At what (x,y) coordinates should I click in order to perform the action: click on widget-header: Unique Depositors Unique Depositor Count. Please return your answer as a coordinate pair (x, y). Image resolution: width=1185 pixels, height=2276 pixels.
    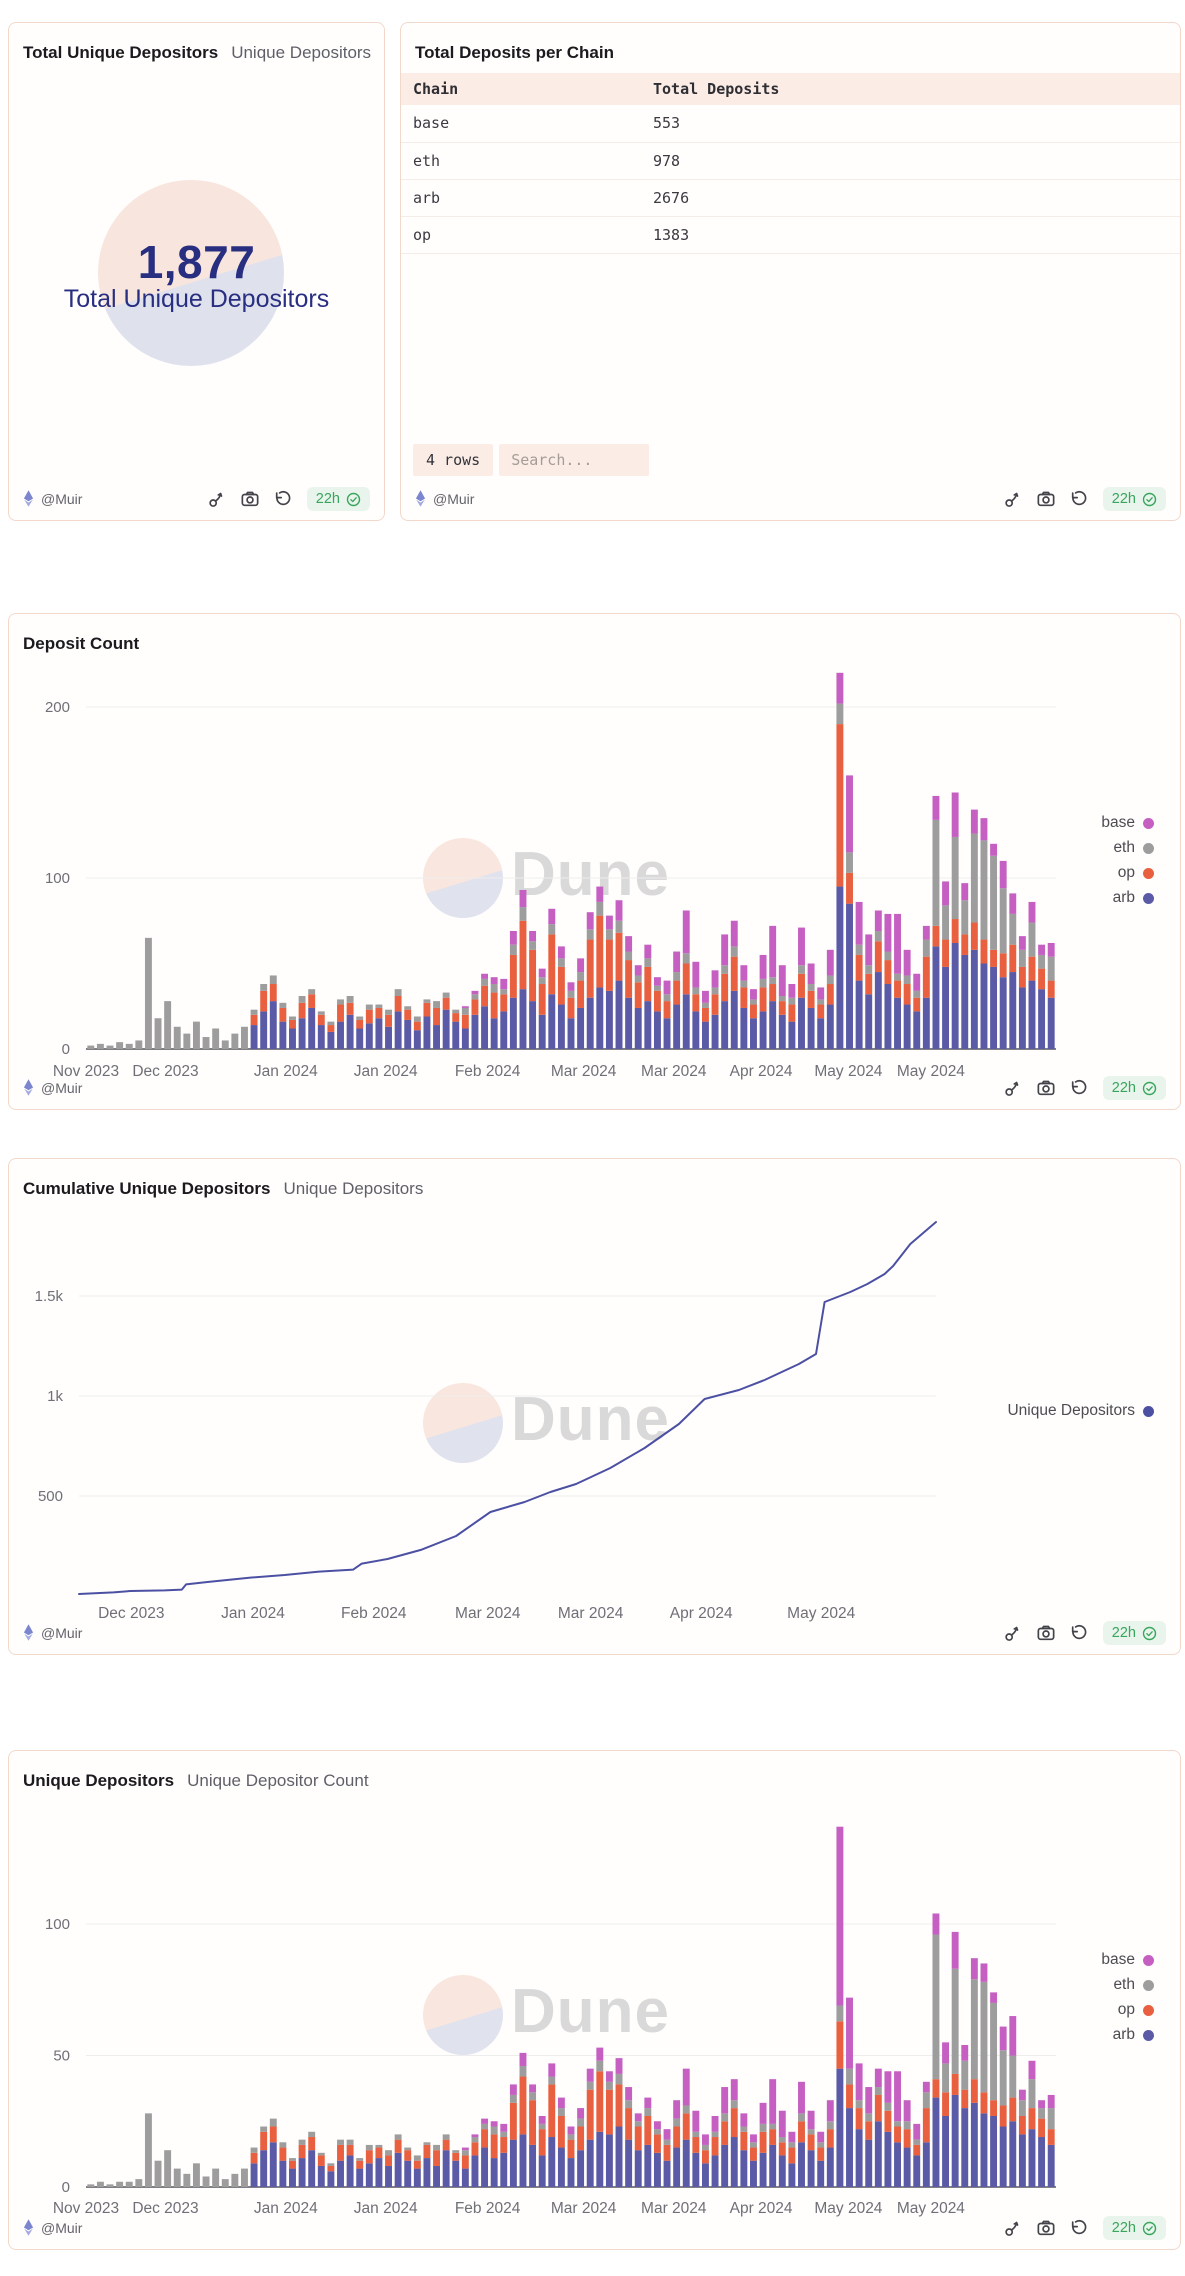
    Looking at the image, I should click on (196, 1781).